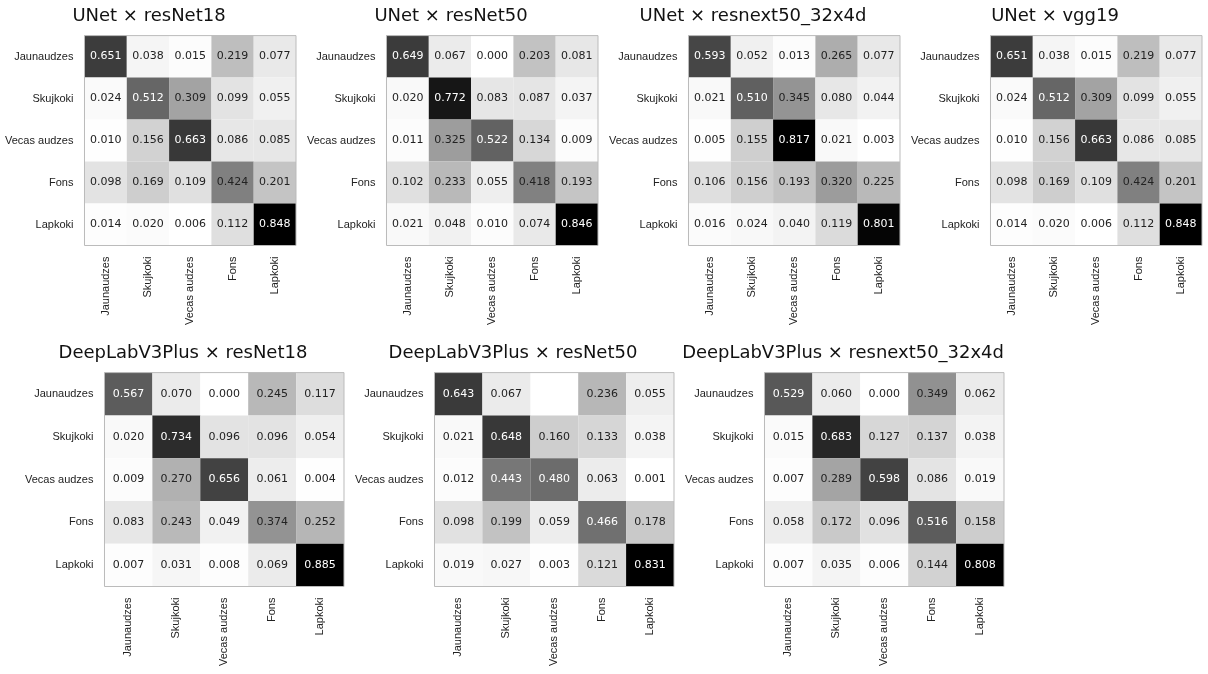  I want to click on data-label: 0.643, so click(458, 393).